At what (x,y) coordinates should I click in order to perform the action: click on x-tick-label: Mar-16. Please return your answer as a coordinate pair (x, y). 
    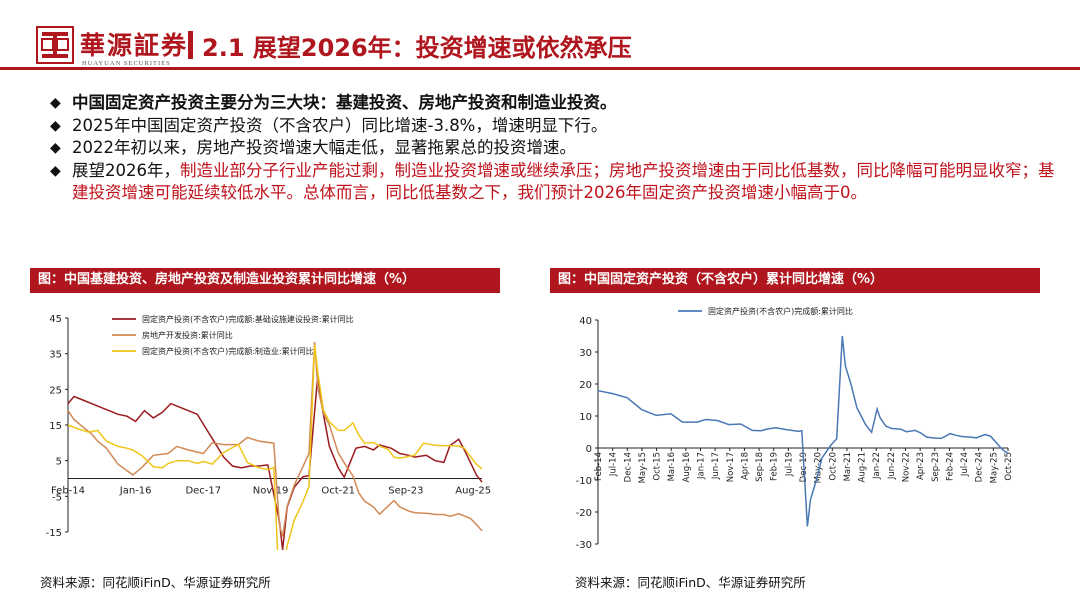
    Looking at the image, I should click on (672, 466).